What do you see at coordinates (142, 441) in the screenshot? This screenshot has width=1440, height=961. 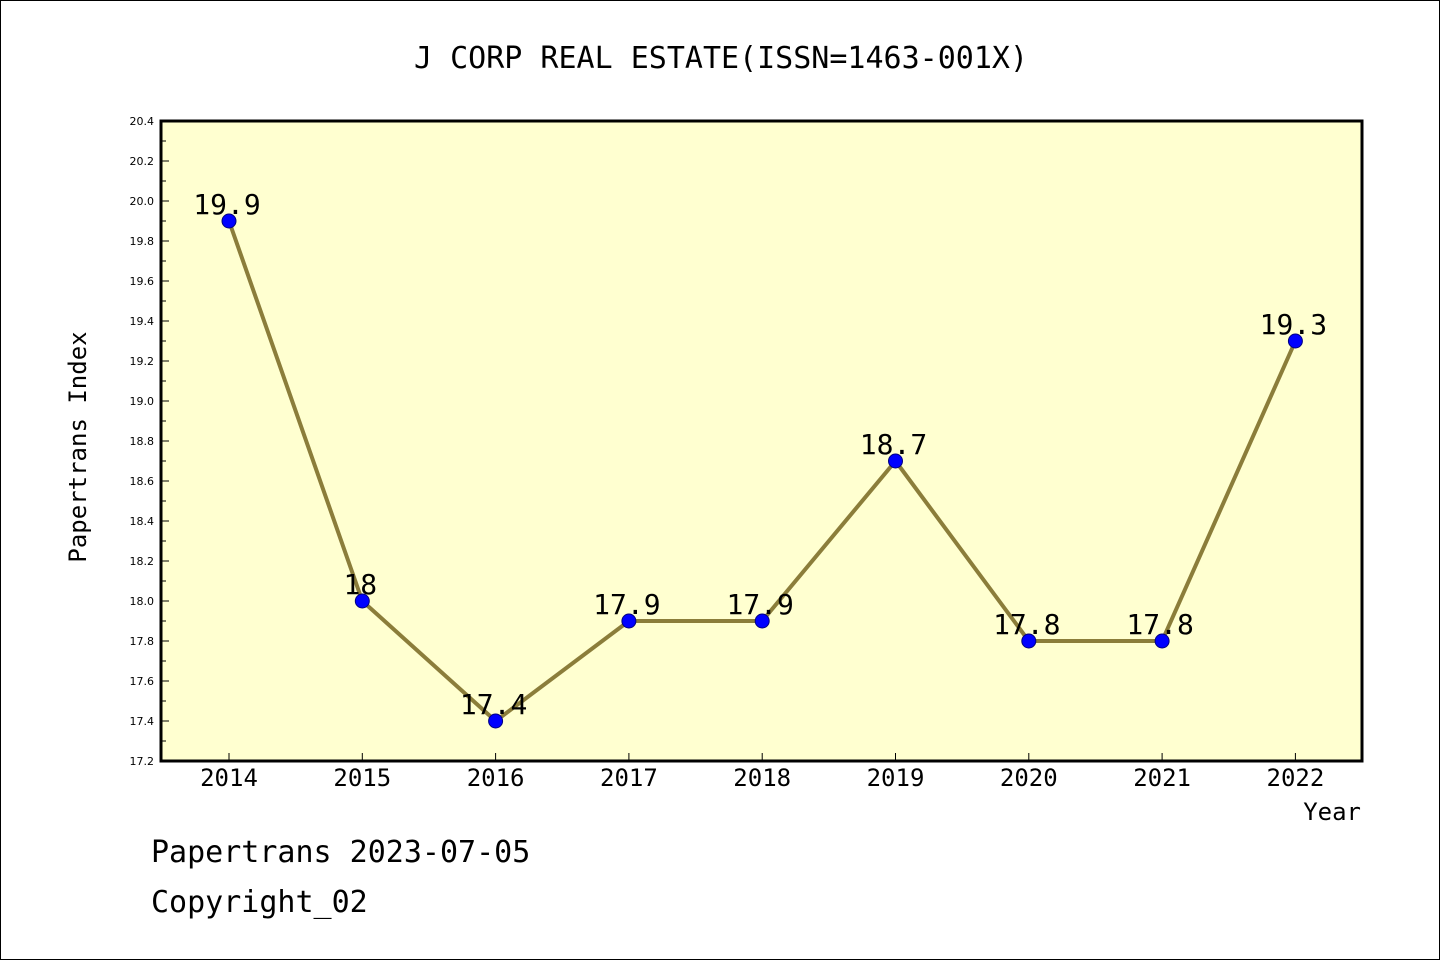 I see `y-tick-label: 18.8` at bounding box center [142, 441].